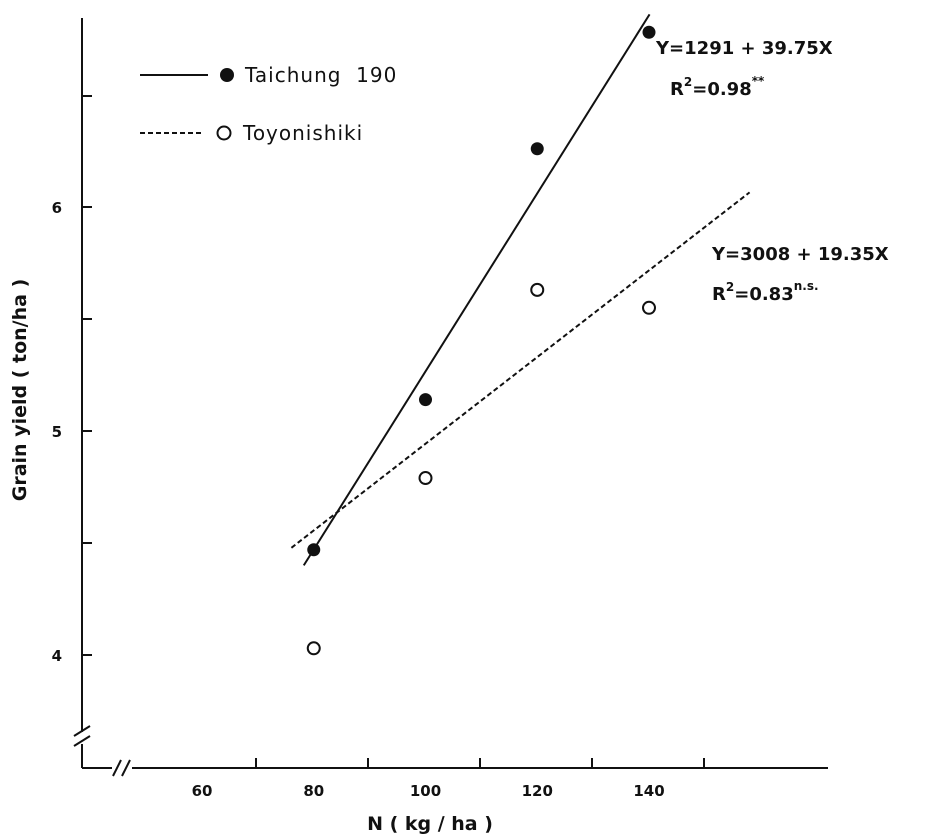 This screenshot has width=947, height=839. What do you see at coordinates (268, 104) in the screenshot?
I see `legend: Taichung 190 Toyonishiki` at bounding box center [268, 104].